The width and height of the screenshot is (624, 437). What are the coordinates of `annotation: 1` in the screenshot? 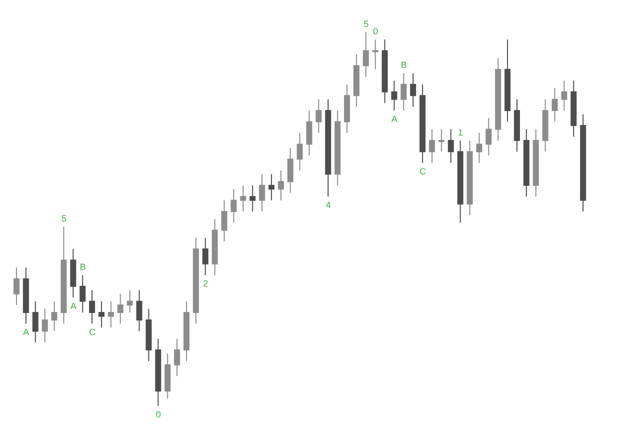 It's located at (461, 132).